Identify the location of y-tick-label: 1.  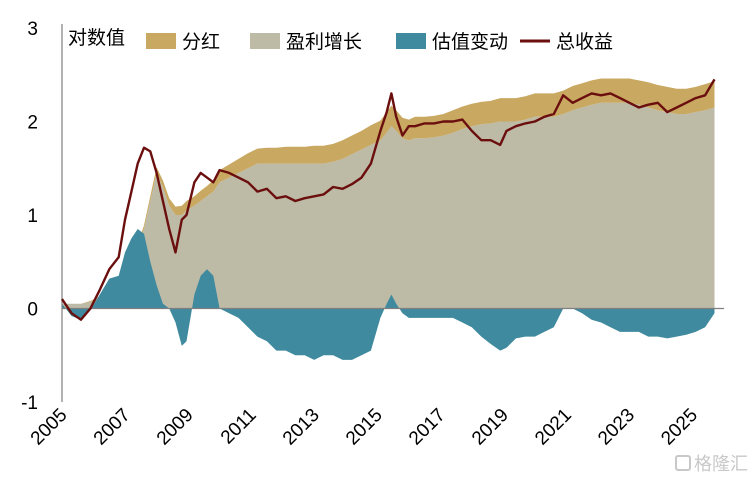
(32, 216).